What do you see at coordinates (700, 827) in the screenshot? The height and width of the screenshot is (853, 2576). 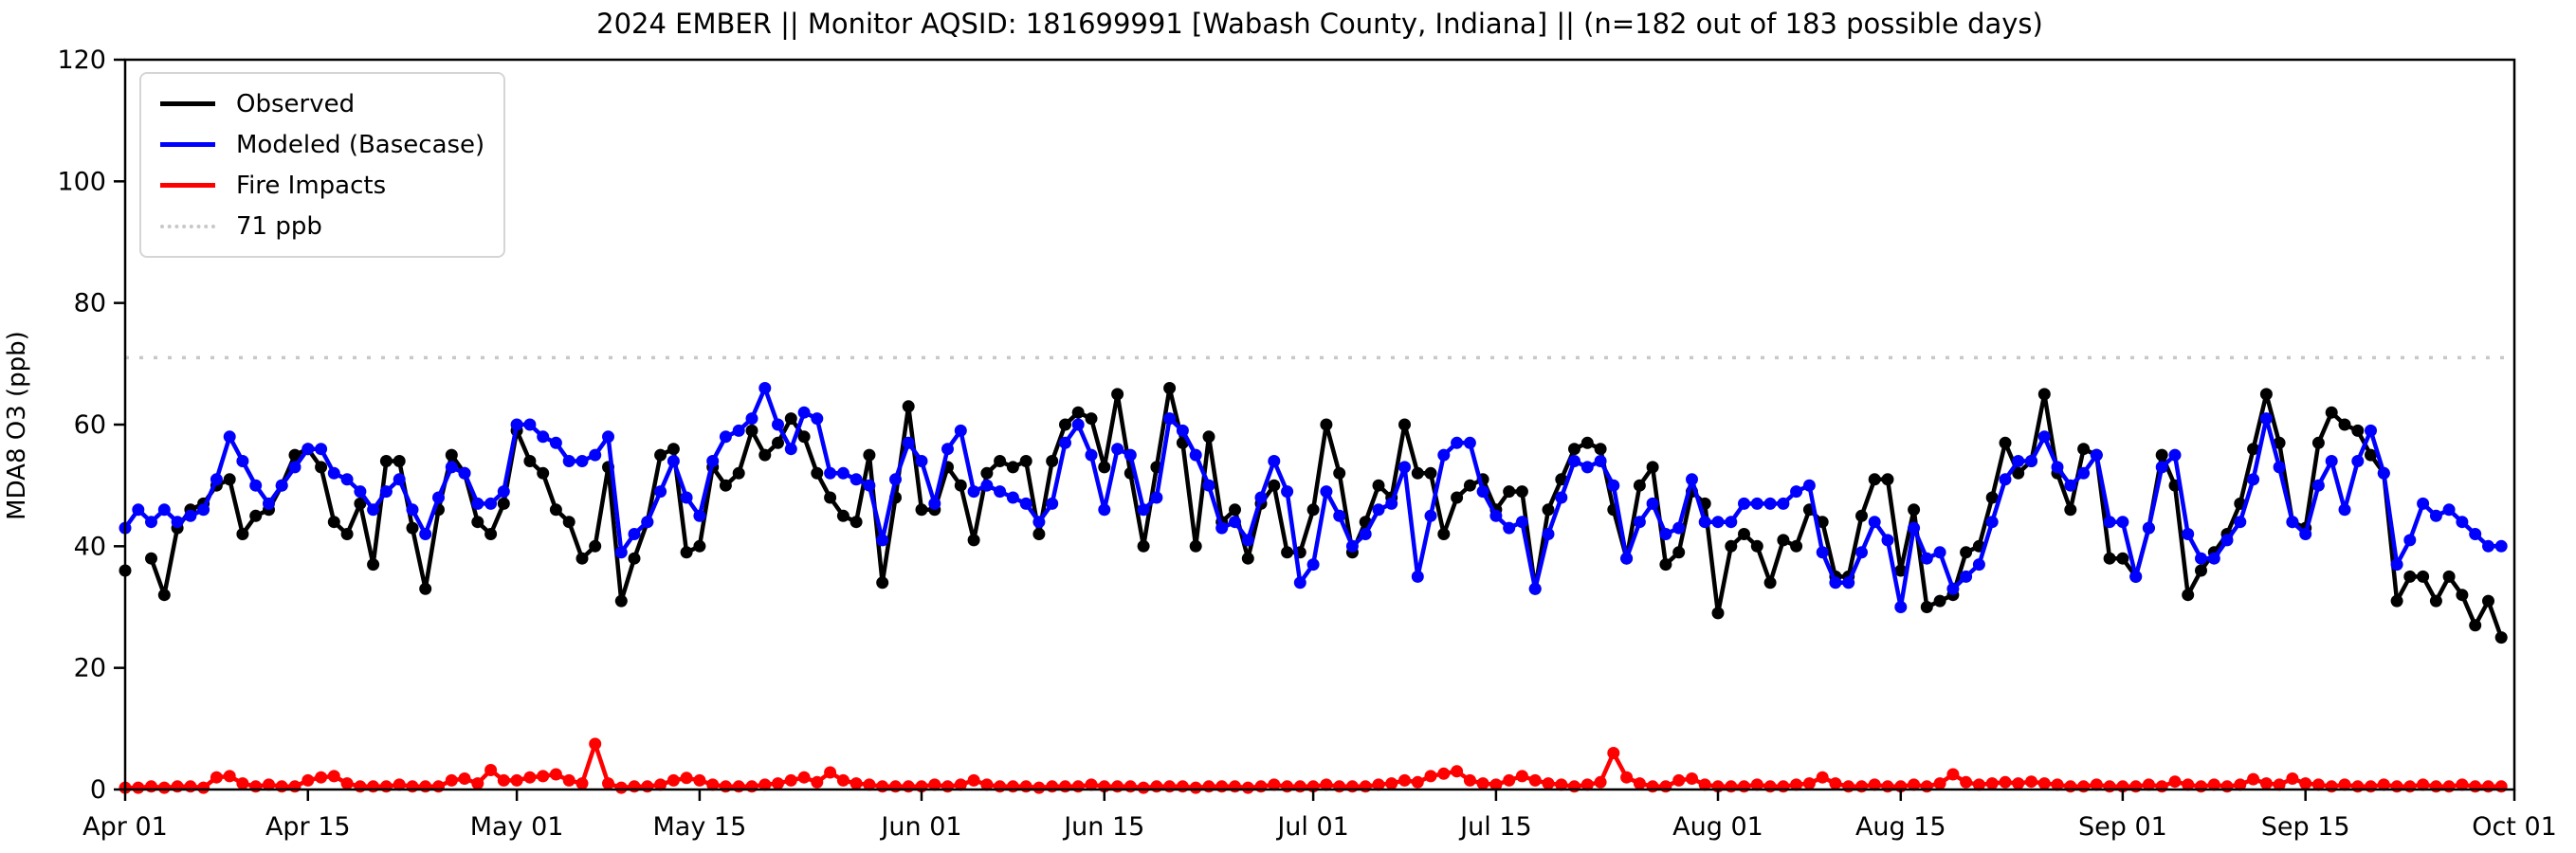 I see `x-tick-label: May 15` at bounding box center [700, 827].